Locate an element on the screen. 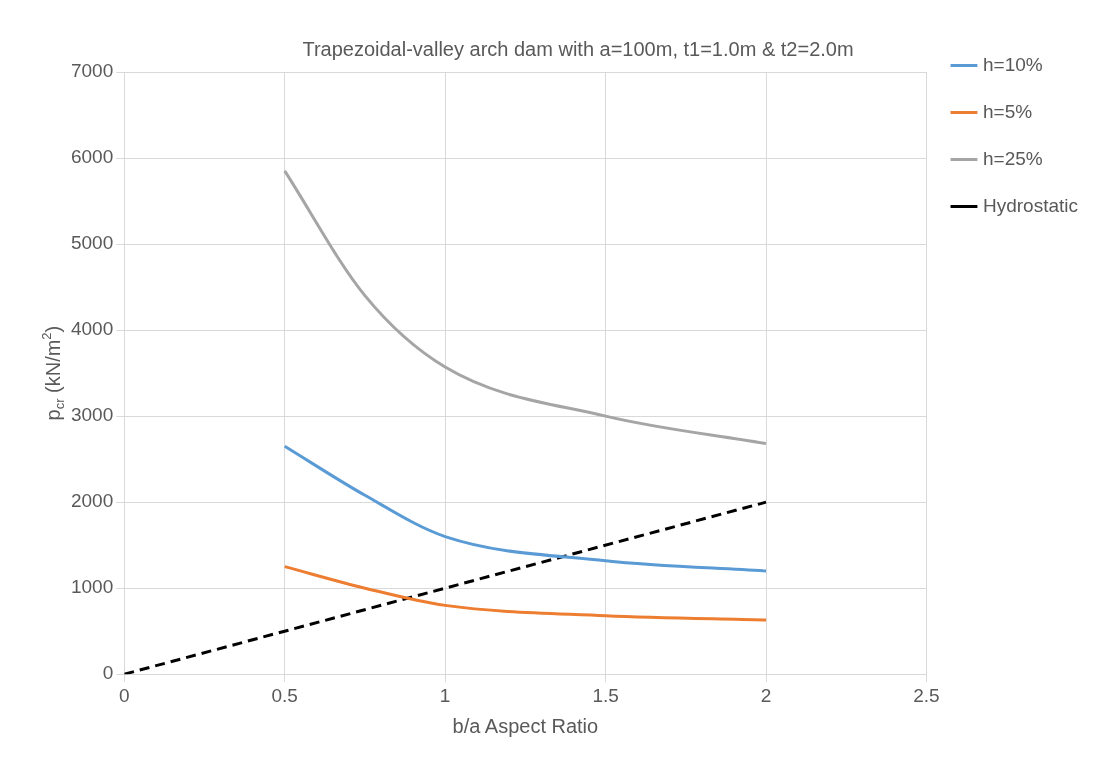 The width and height of the screenshot is (1118, 765). legend-label: h=5% is located at coordinates (1007, 111).